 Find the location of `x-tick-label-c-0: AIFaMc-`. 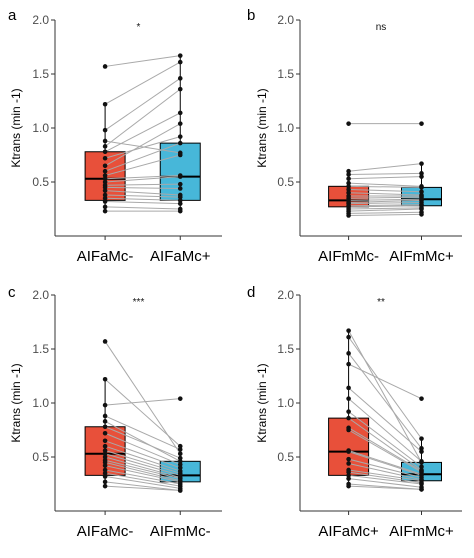

x-tick-label-c-0: AIFaMc- is located at coordinates (105, 531).